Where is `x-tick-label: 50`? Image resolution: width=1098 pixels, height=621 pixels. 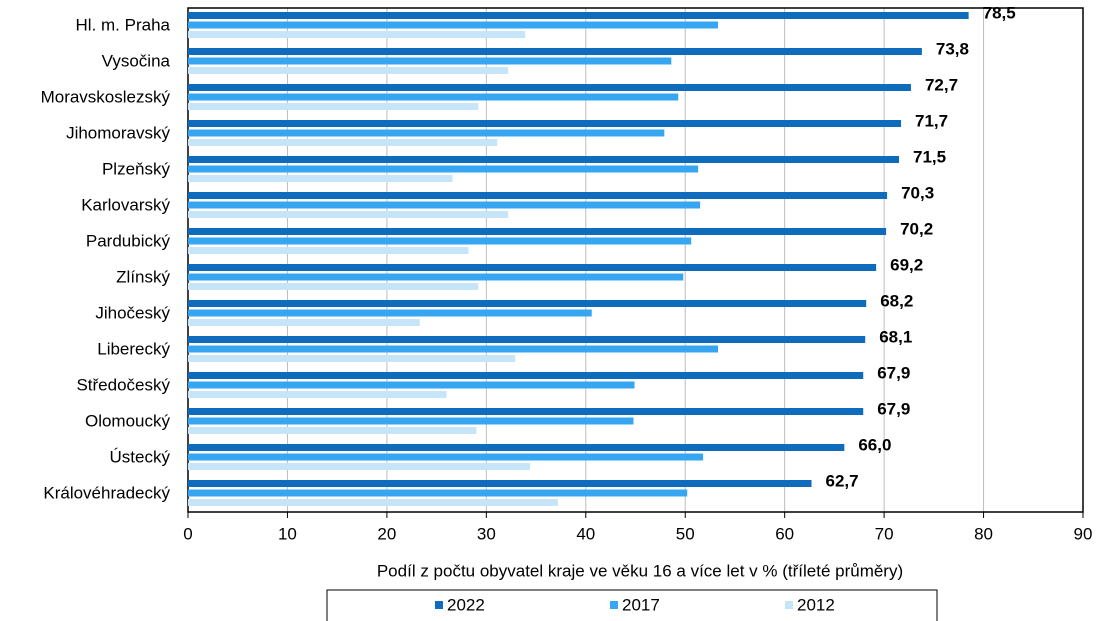
x-tick-label: 50 is located at coordinates (685, 533).